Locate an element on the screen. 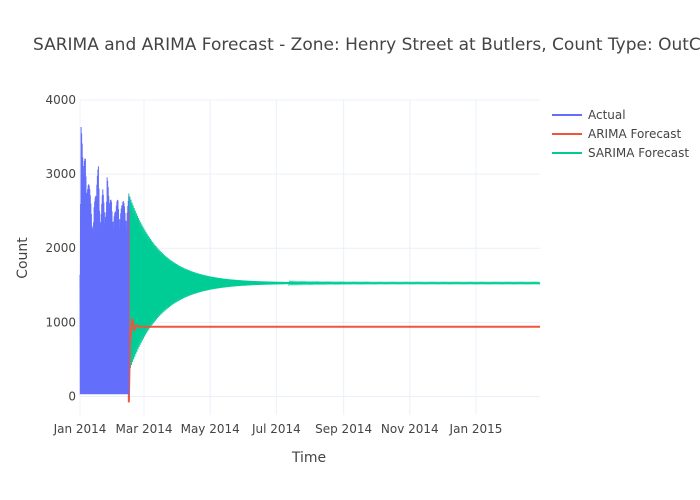  x-tick-label: Jul 2014 is located at coordinates (276, 429).